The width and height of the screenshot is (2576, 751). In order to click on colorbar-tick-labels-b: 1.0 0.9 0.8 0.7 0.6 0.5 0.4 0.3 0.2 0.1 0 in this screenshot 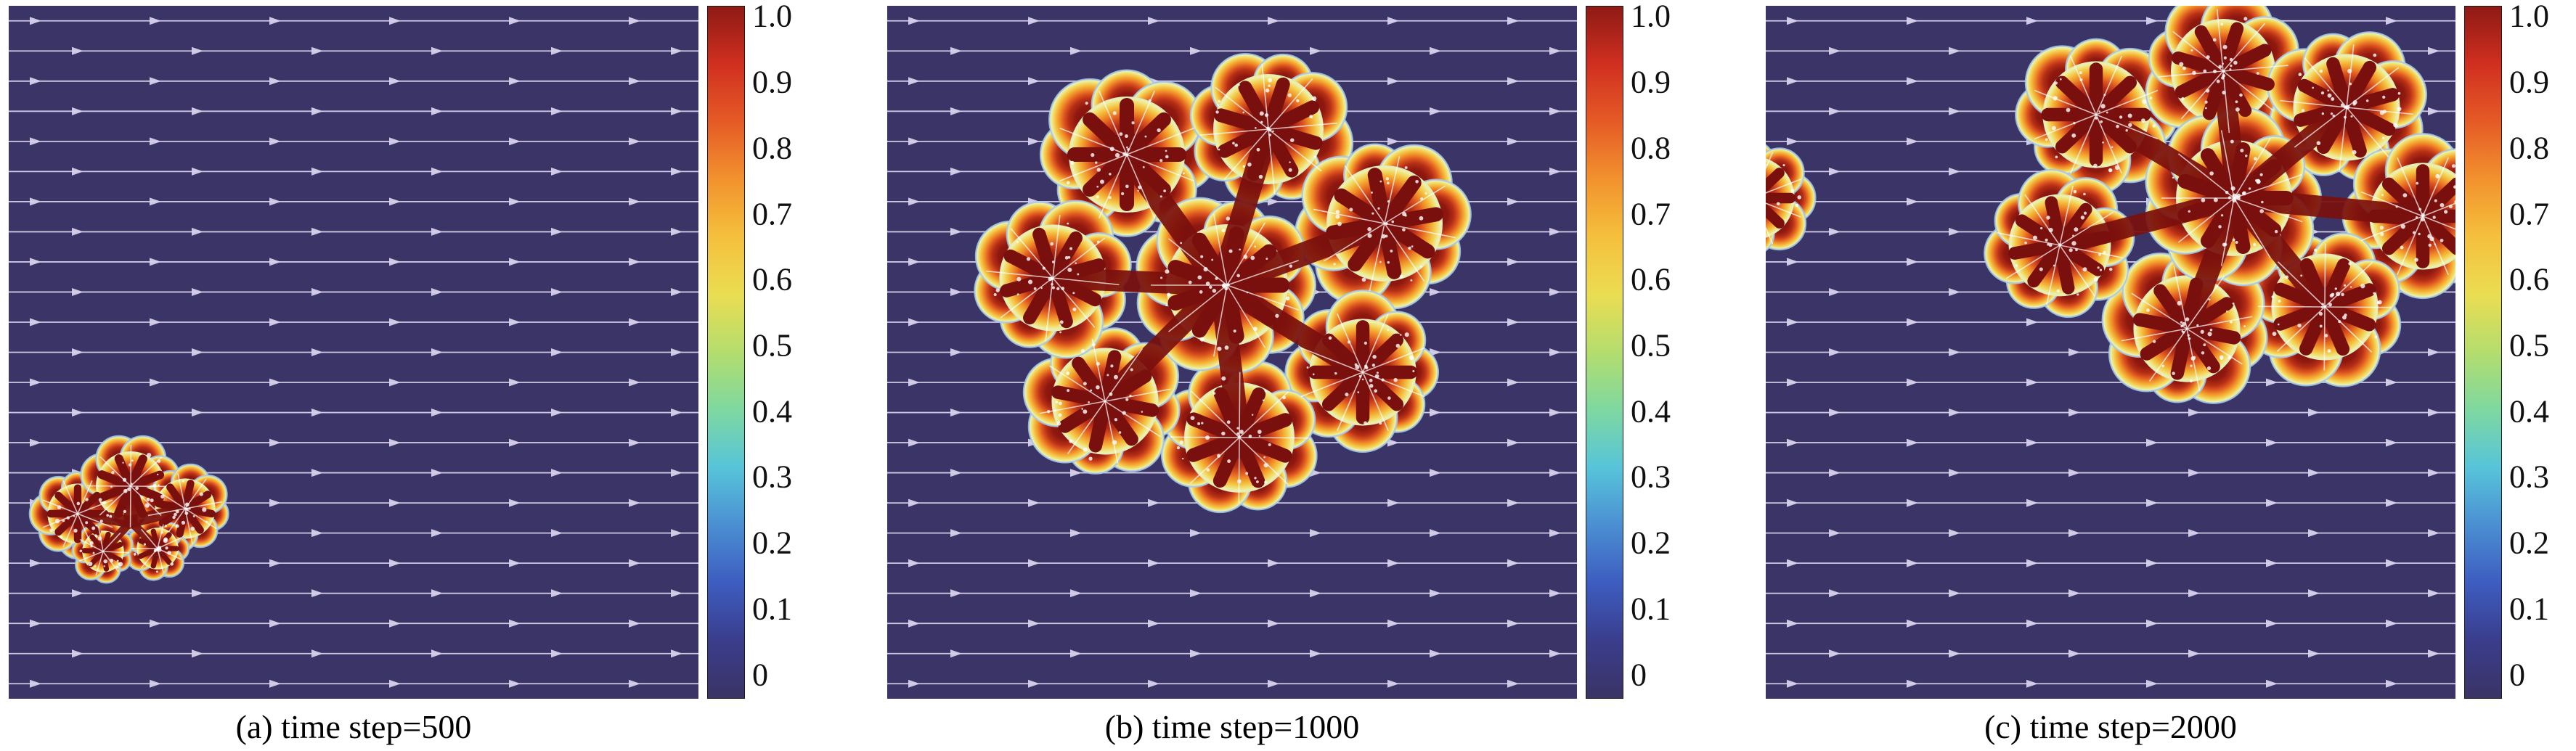, I will do `click(1654, 349)`.